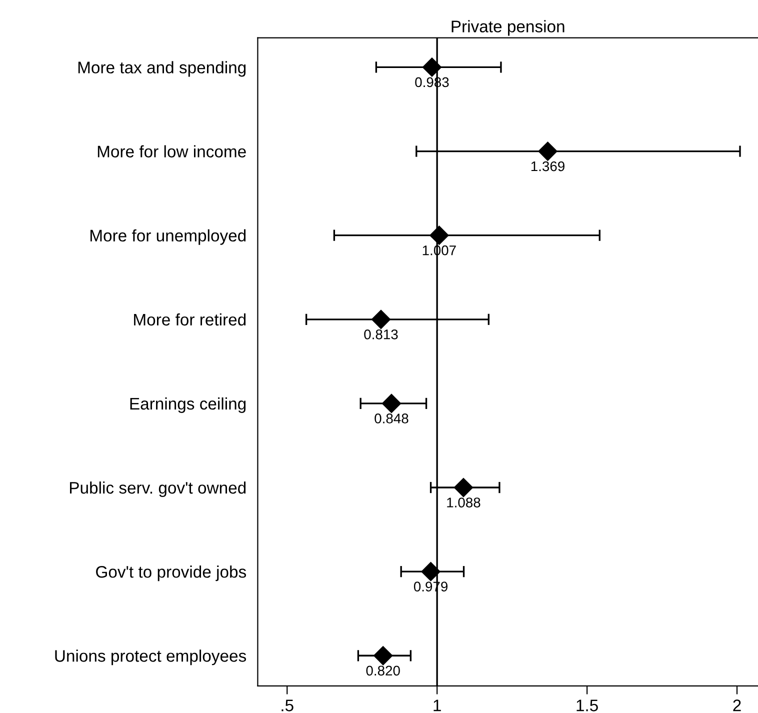 The width and height of the screenshot is (758, 713). Describe the element at coordinates (162, 69) in the screenshot. I see `y-tick-label: More tax and spending` at that location.